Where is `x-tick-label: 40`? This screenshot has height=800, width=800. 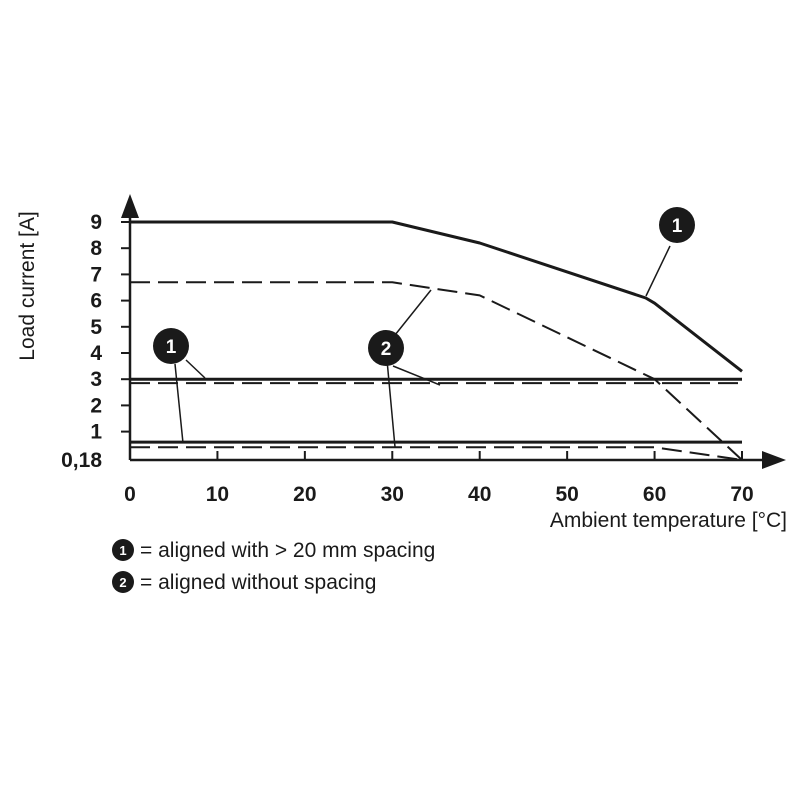
x-tick-label: 40 is located at coordinates (479, 494).